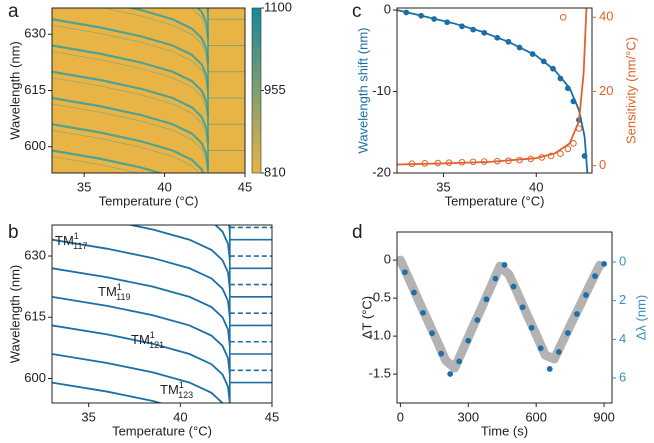  I want to click on y2-tick-label: 40, so click(606, 16).